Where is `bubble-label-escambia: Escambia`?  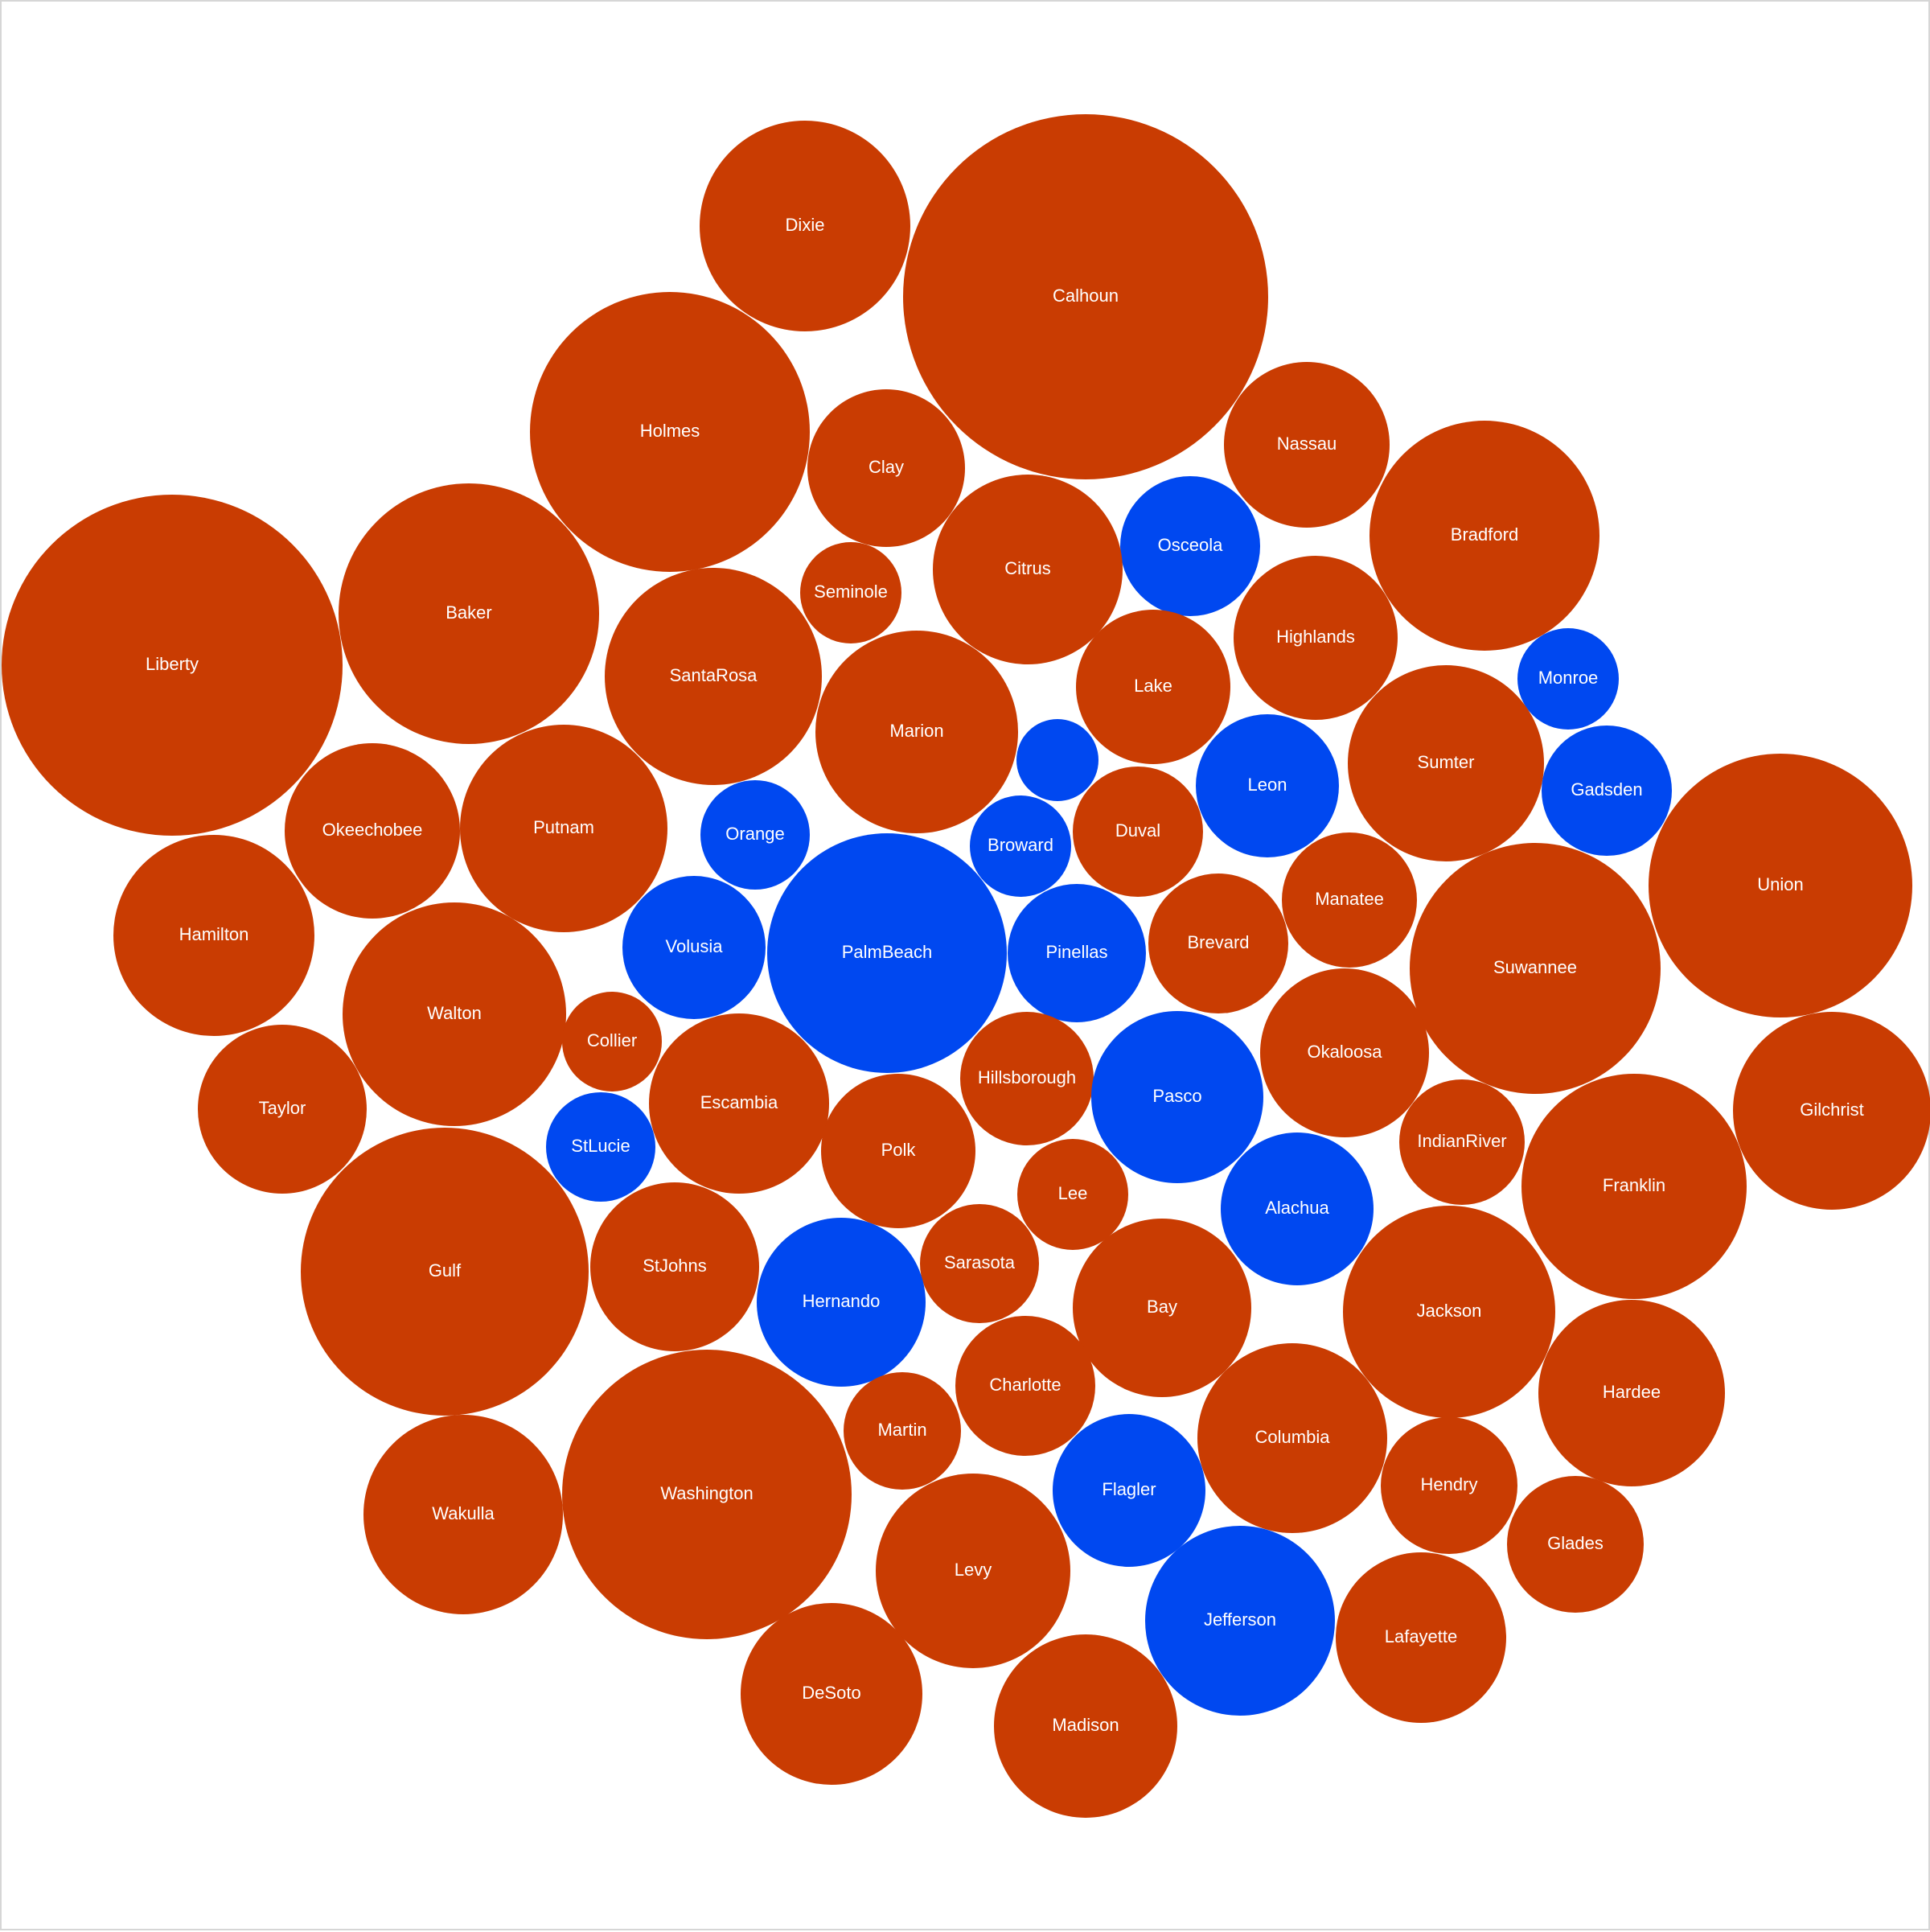
bubble-label-escambia: Escambia is located at coordinates (739, 1102).